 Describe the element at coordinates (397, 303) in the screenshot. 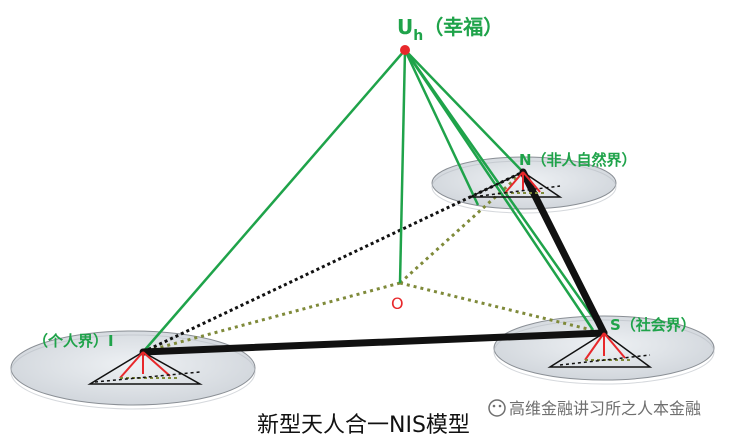

I see `center-label: O` at that location.